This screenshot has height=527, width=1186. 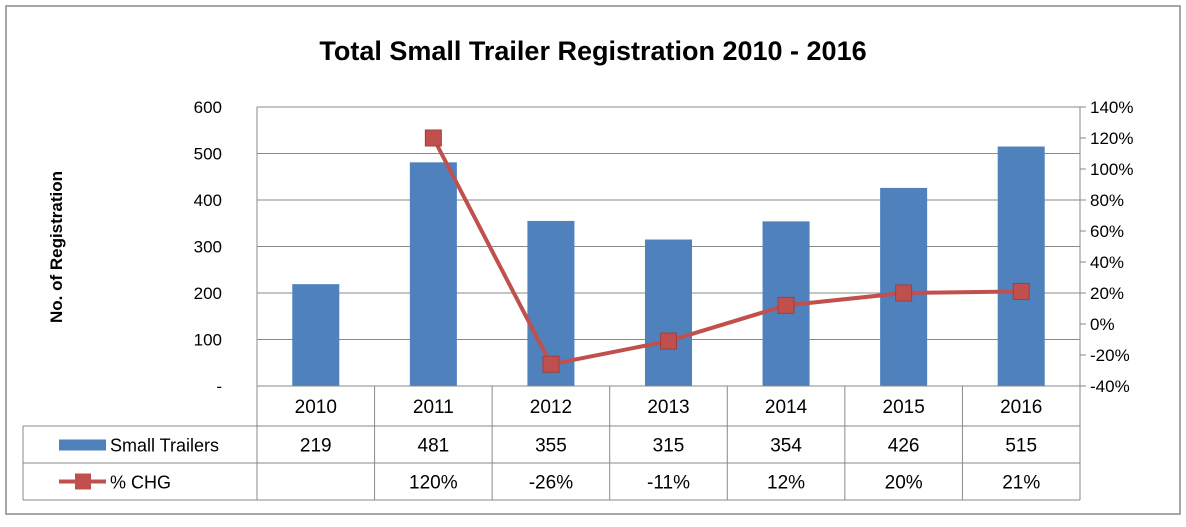 I want to click on y-tick-label: 600, so click(x=208, y=107).